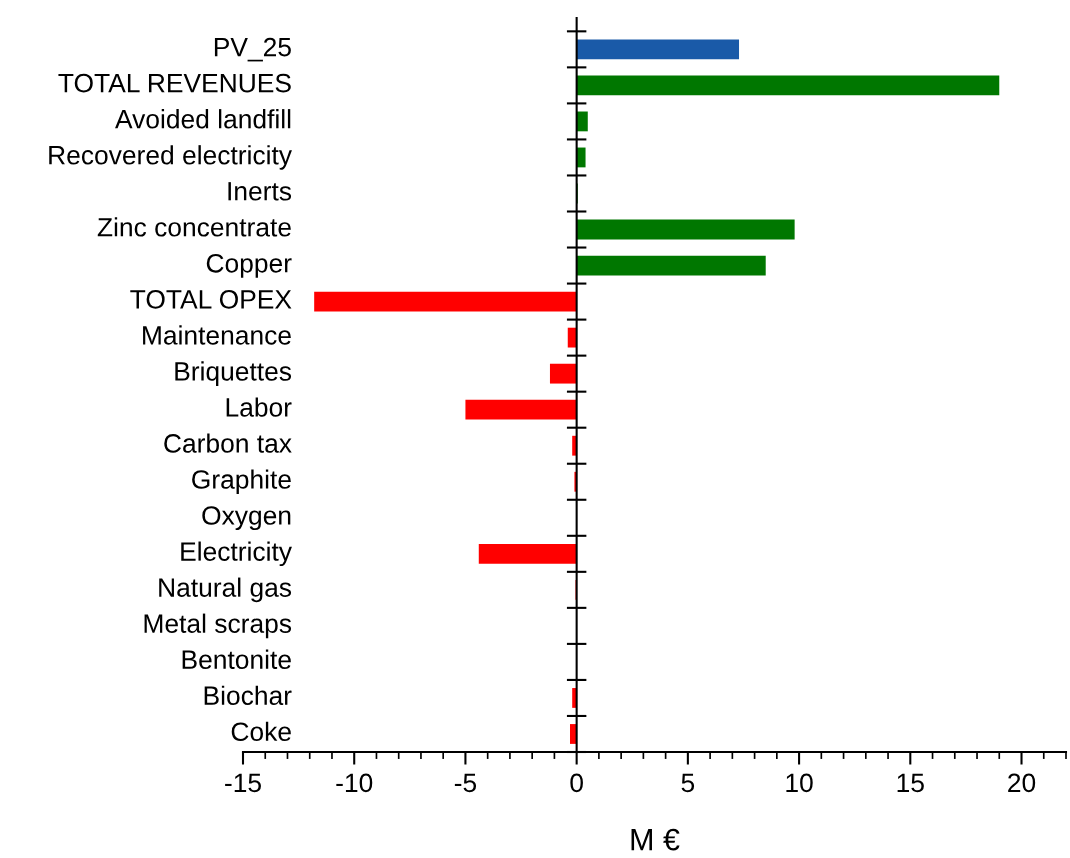 The image size is (1070, 858). Describe the element at coordinates (465, 783) in the screenshot. I see `x-tick-label: -5` at that location.